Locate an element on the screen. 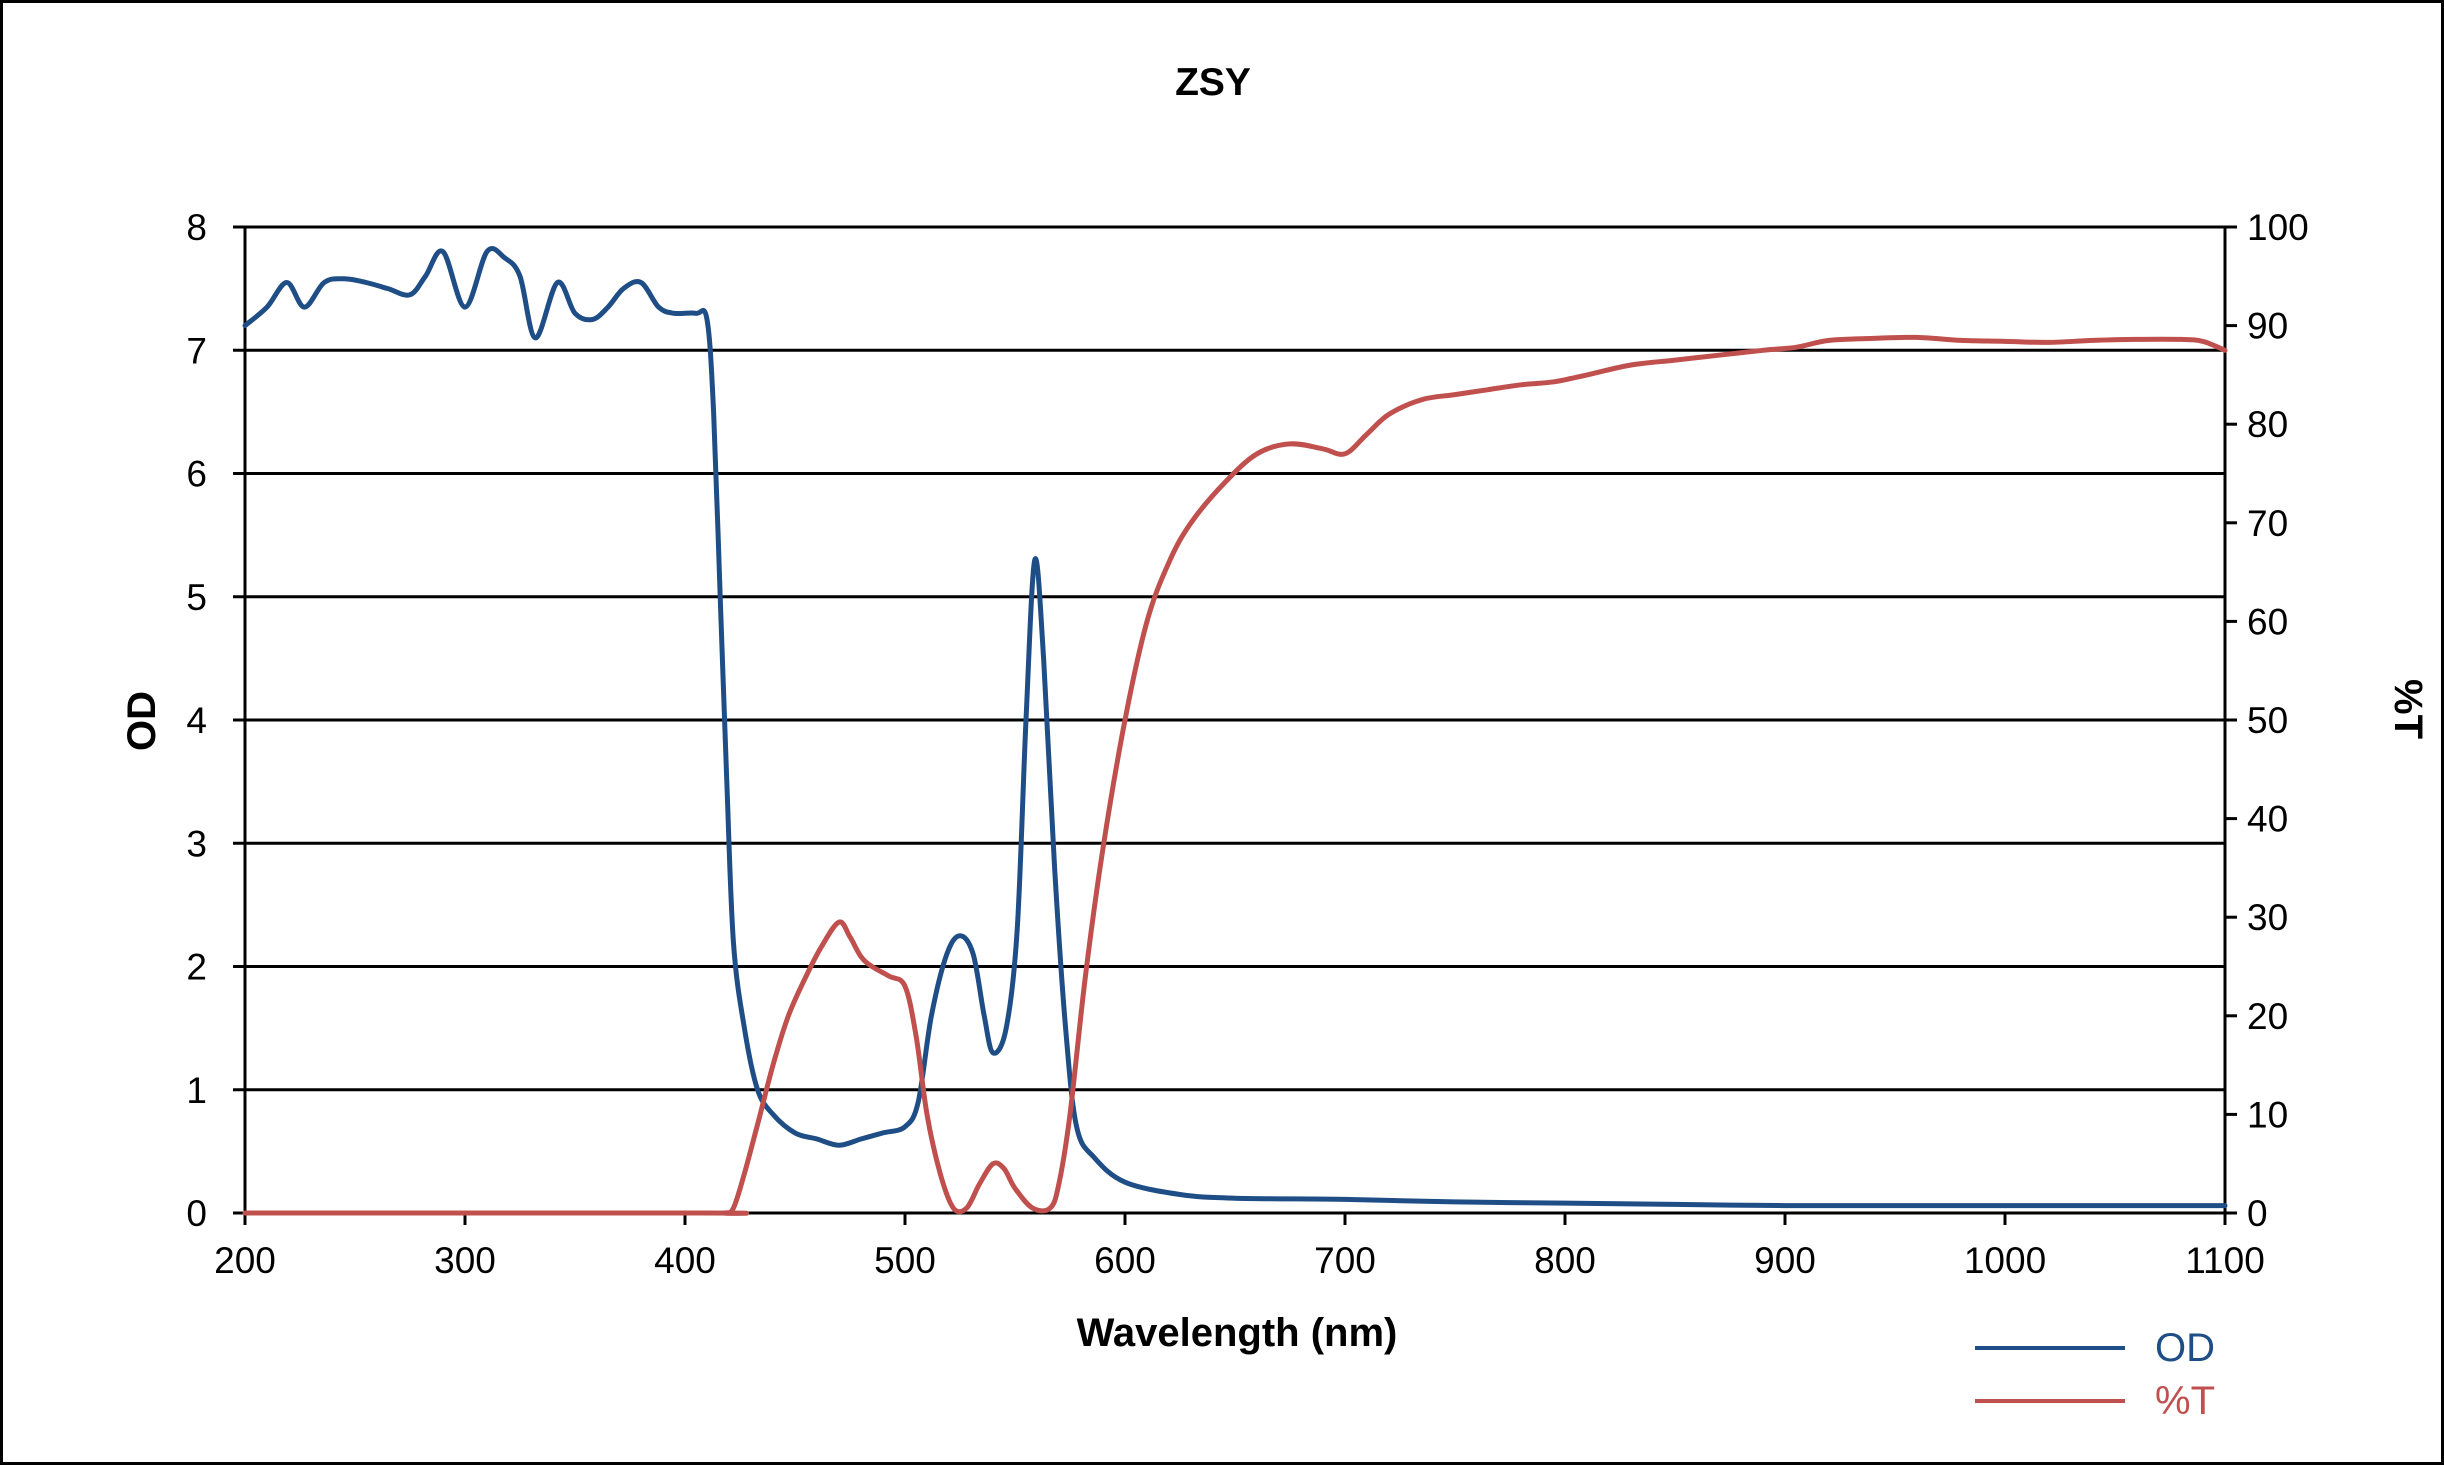 The image size is (2444, 1468). x-tick-label-7: 900 is located at coordinates (1785, 1260).